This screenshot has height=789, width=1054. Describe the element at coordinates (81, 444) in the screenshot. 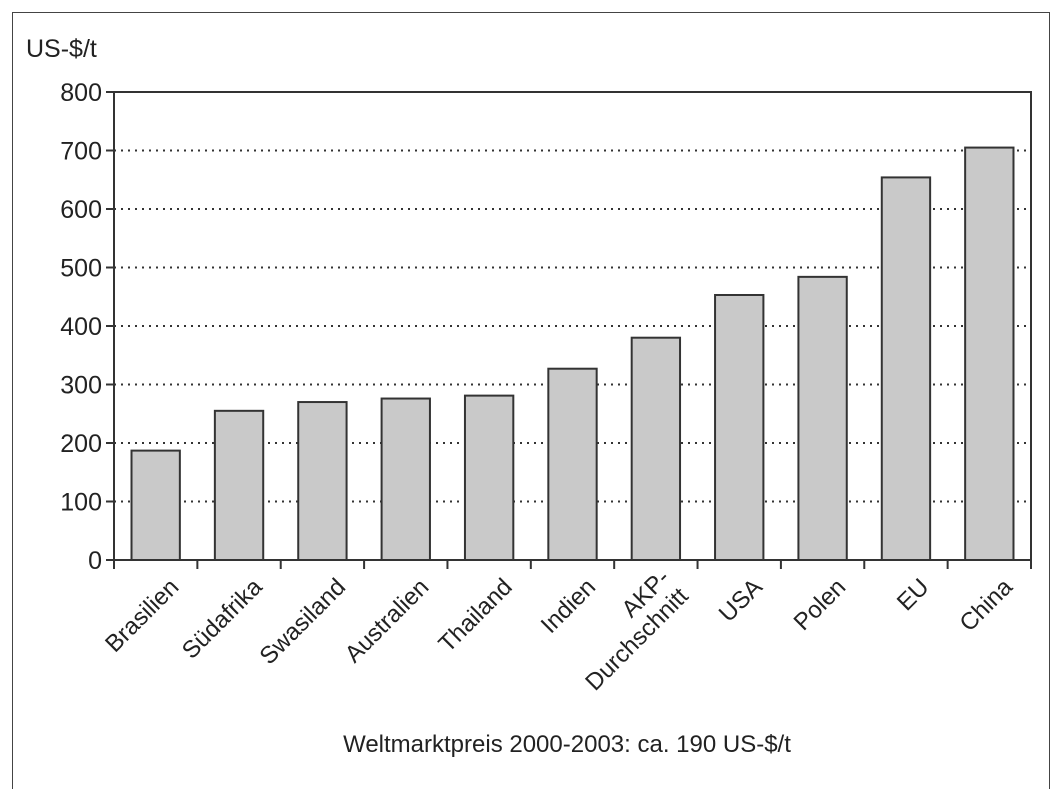

I see `y-tick-label: 200` at that location.